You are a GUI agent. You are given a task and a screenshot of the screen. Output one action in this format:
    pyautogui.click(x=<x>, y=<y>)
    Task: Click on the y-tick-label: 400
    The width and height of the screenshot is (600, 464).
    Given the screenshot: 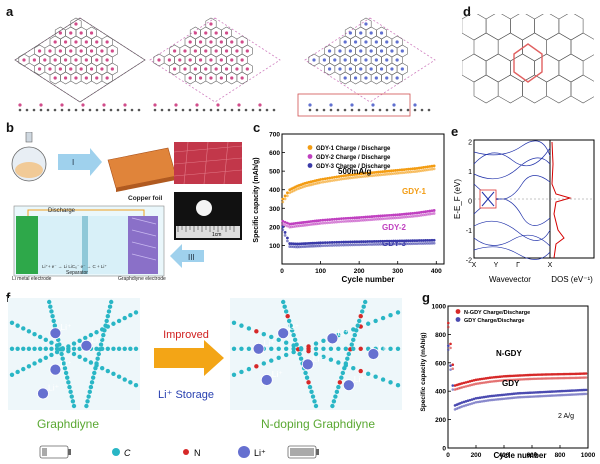 What is the action you would take?
    pyautogui.click(x=440, y=392)
    